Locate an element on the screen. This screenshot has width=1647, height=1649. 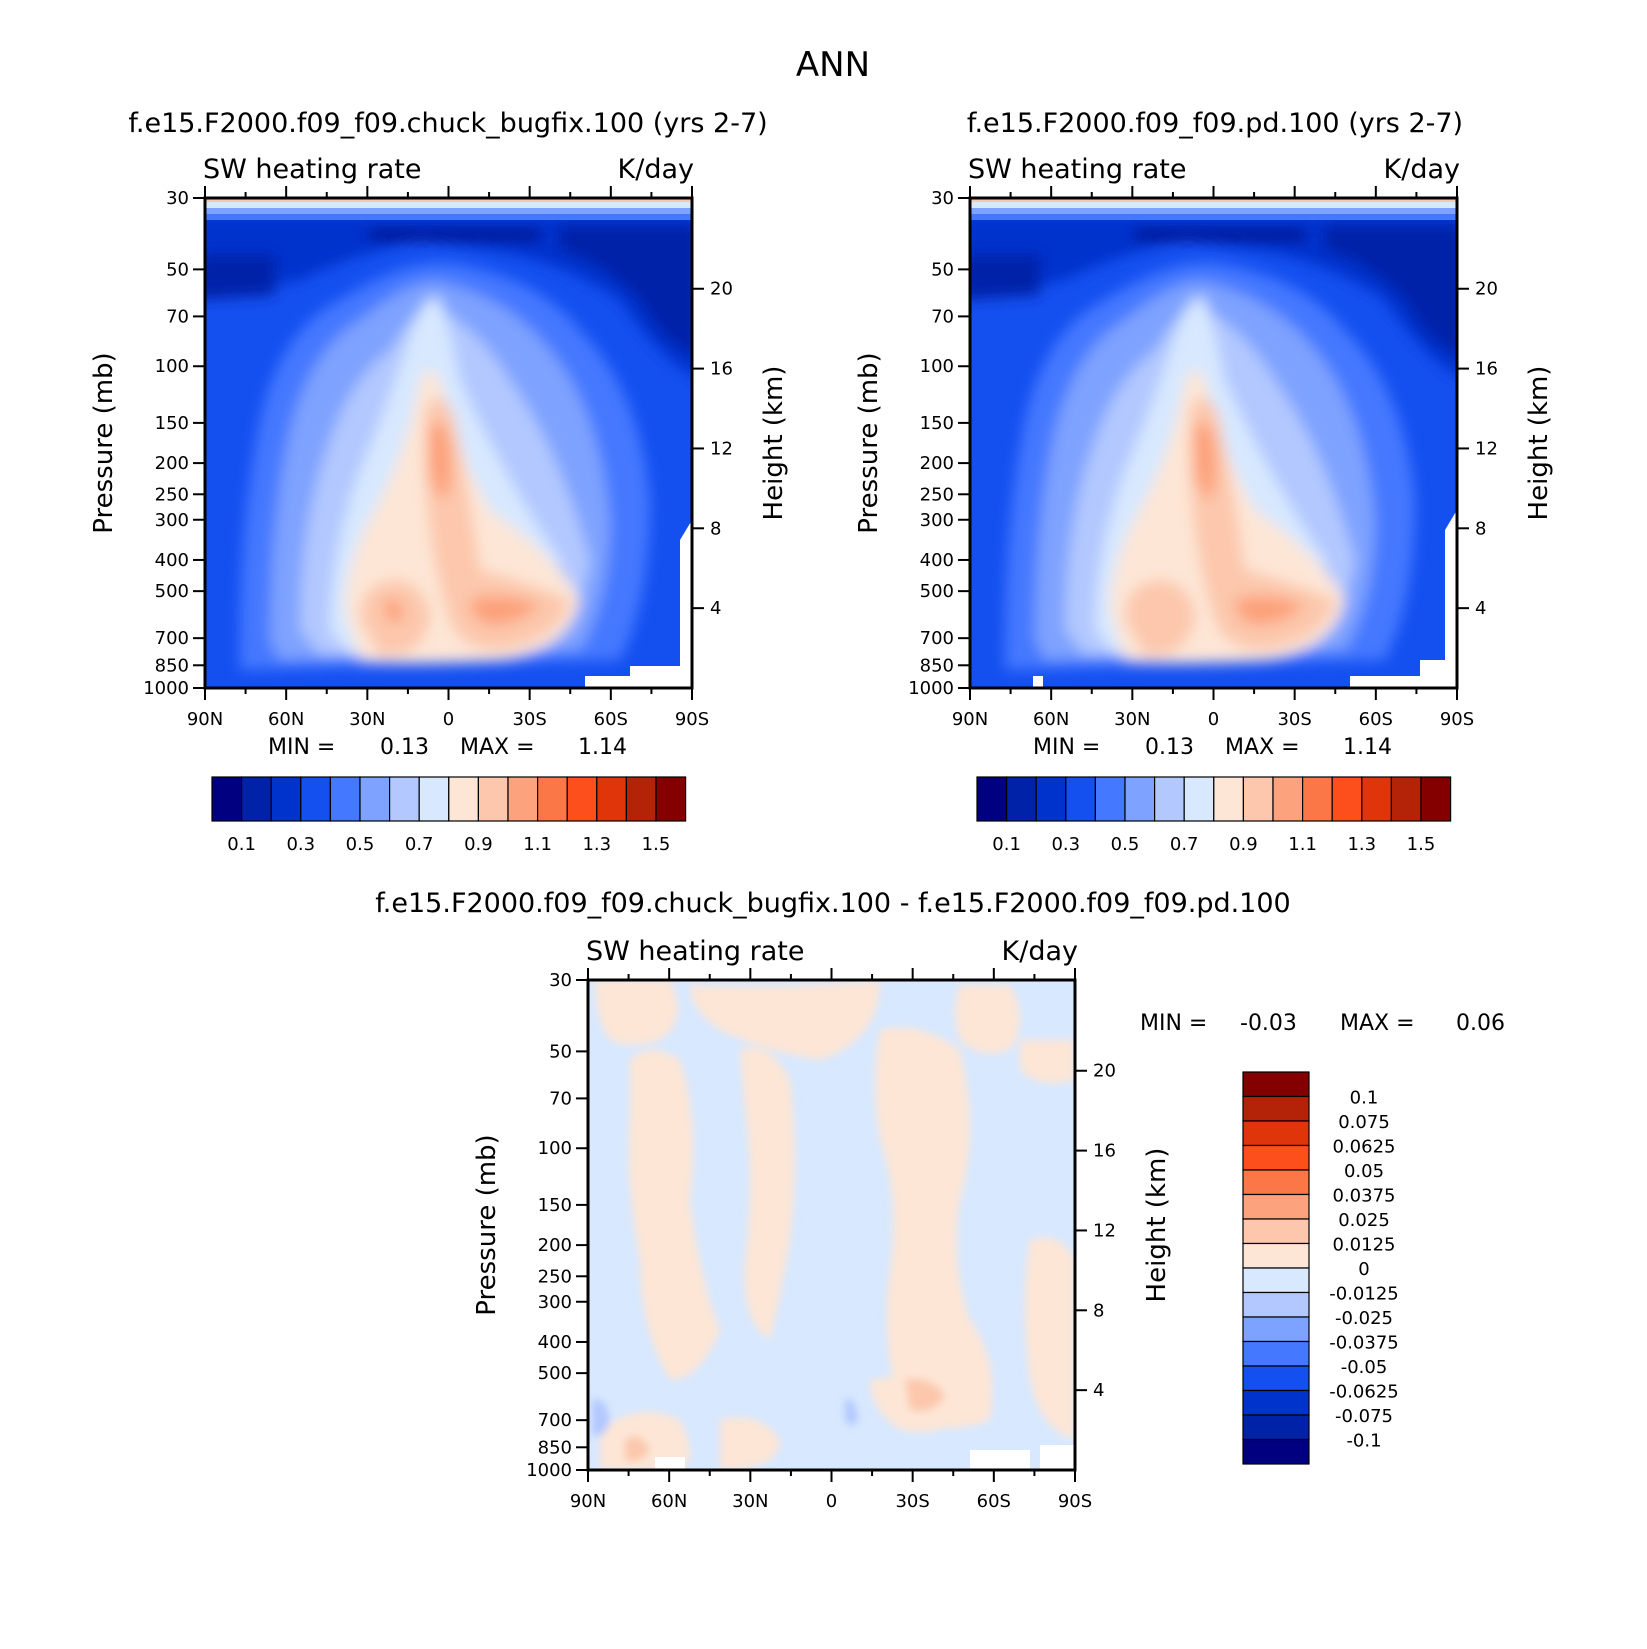
y-tick-label: 500 is located at coordinates (172, 591).